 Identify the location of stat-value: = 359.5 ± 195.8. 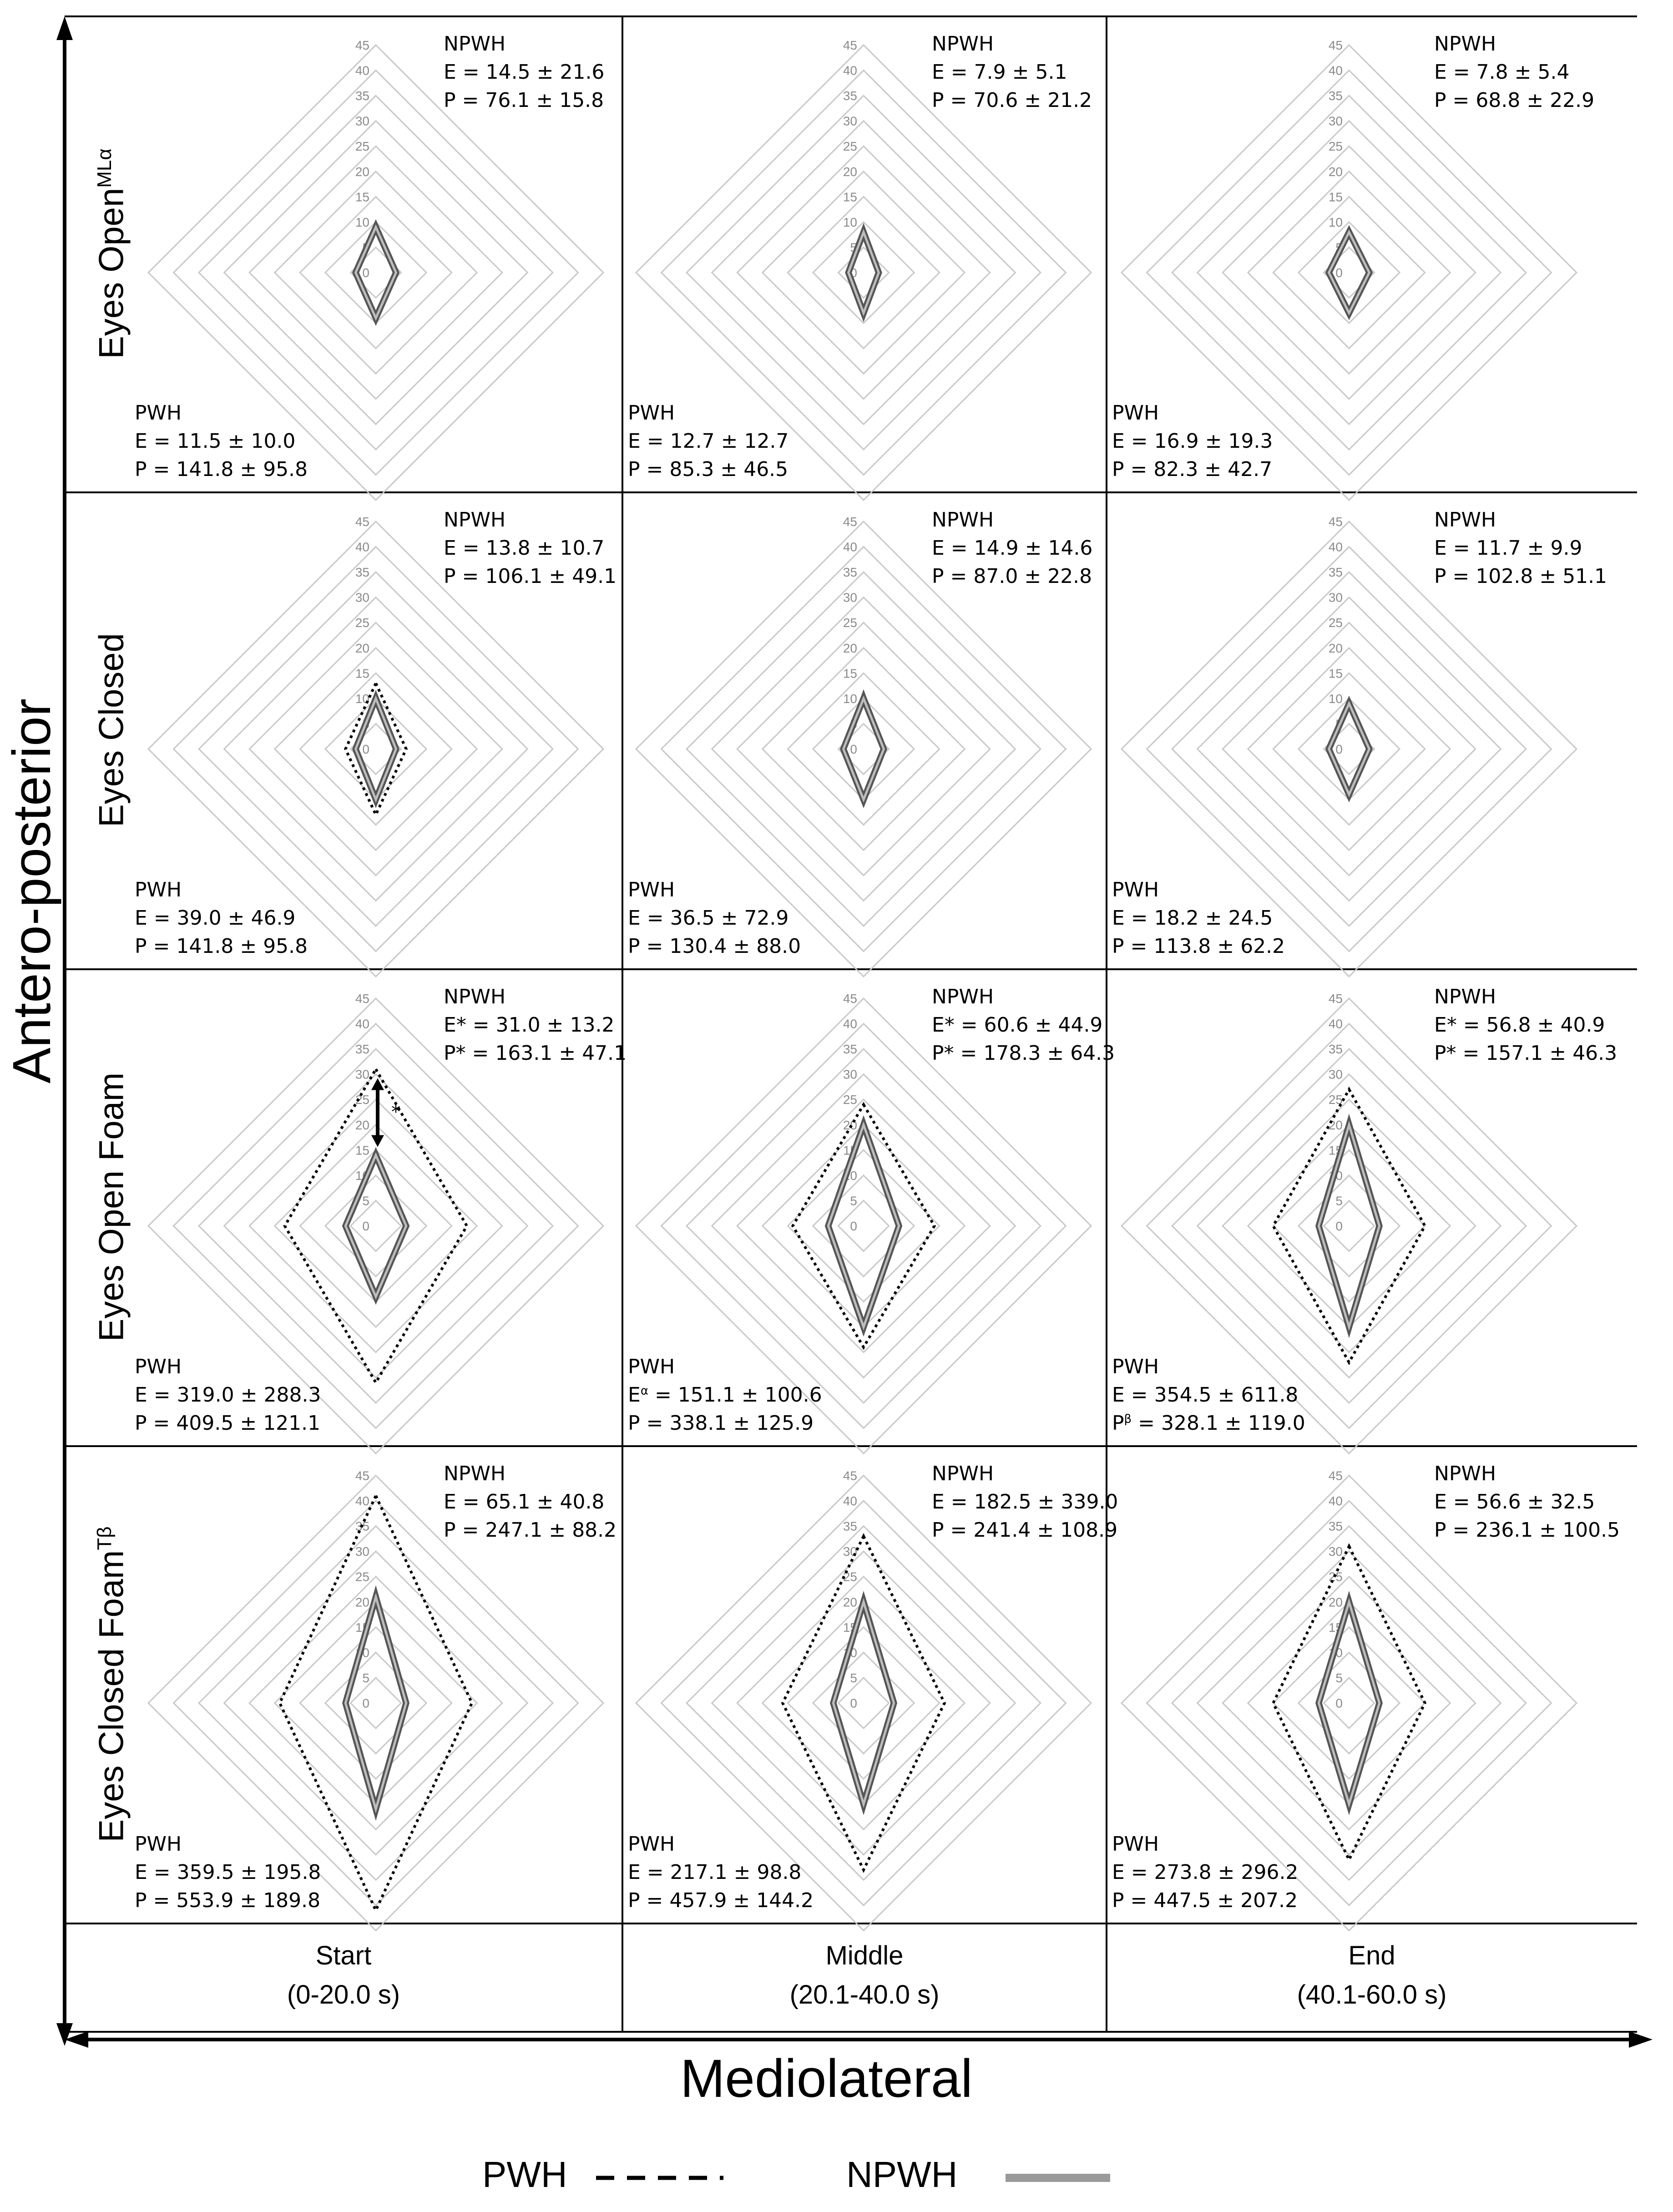
(234, 1872).